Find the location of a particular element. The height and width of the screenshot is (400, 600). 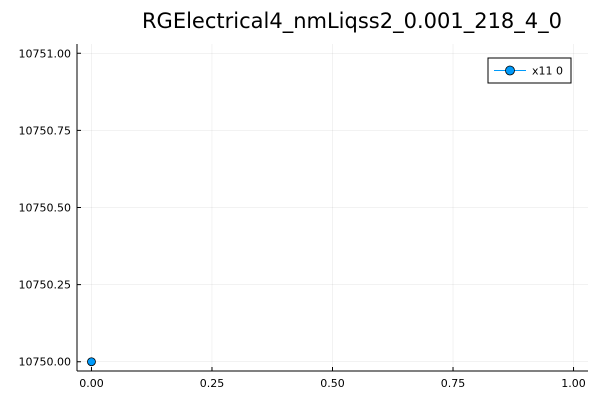

x-tick-label: 1.00 is located at coordinates (573, 383).